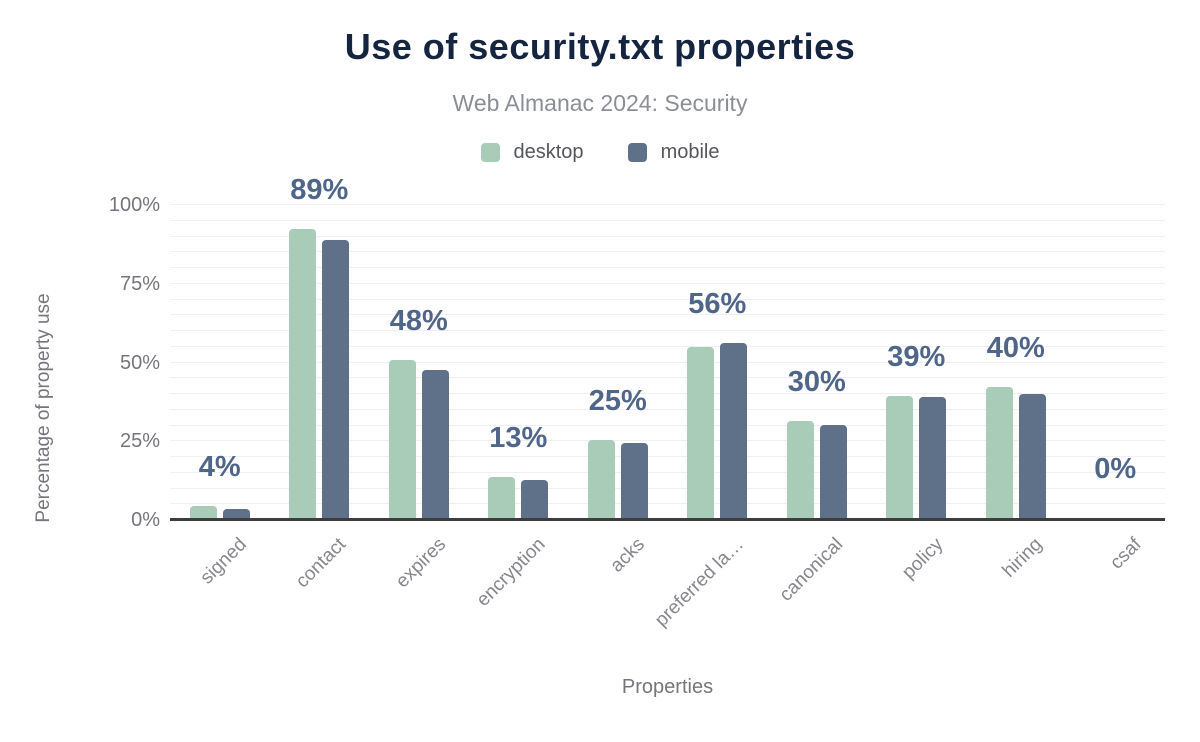  What do you see at coordinates (690, 152) in the screenshot?
I see `legend-label-mobile: mobile` at bounding box center [690, 152].